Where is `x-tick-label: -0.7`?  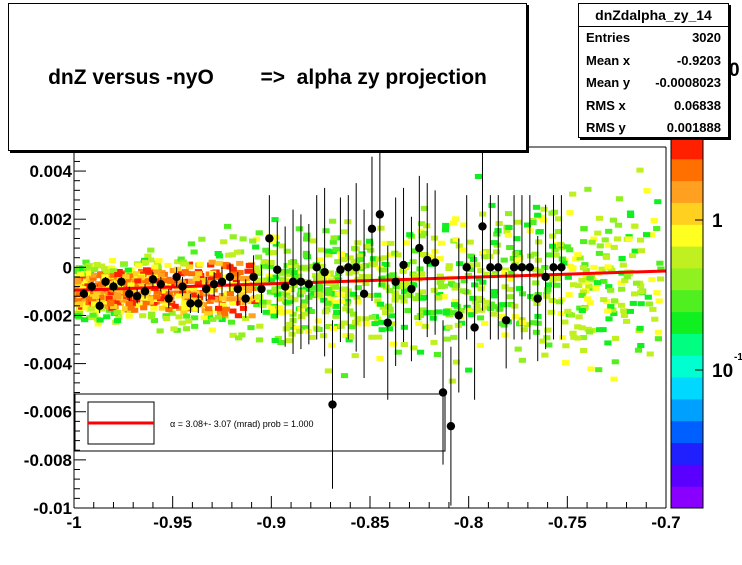
x-tick-label: -0.7 is located at coordinates (665, 522).